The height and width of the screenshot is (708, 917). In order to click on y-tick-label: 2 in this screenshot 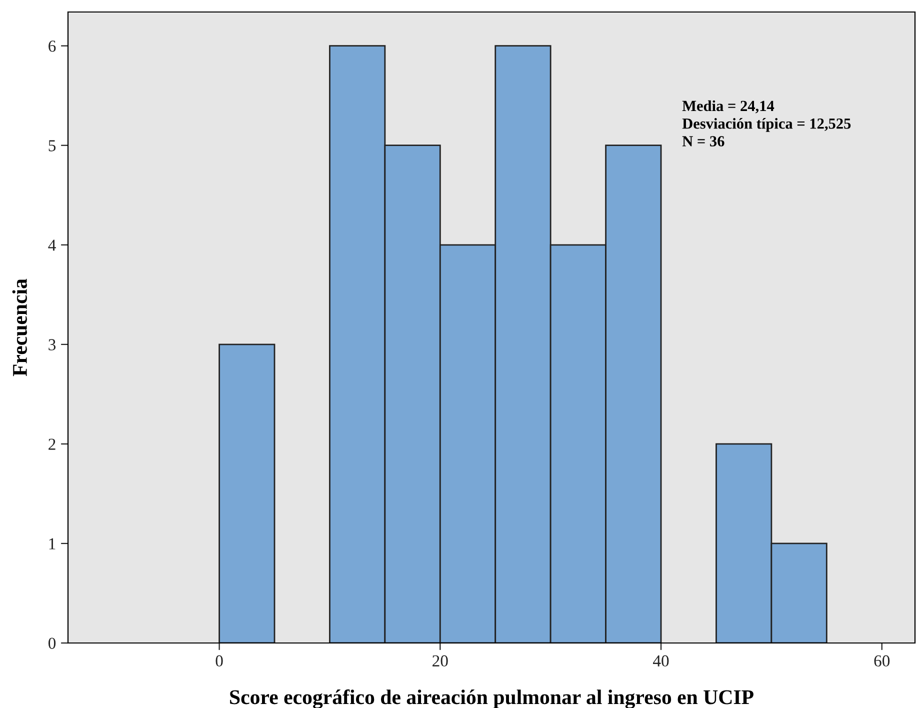, I will do `click(52, 444)`.